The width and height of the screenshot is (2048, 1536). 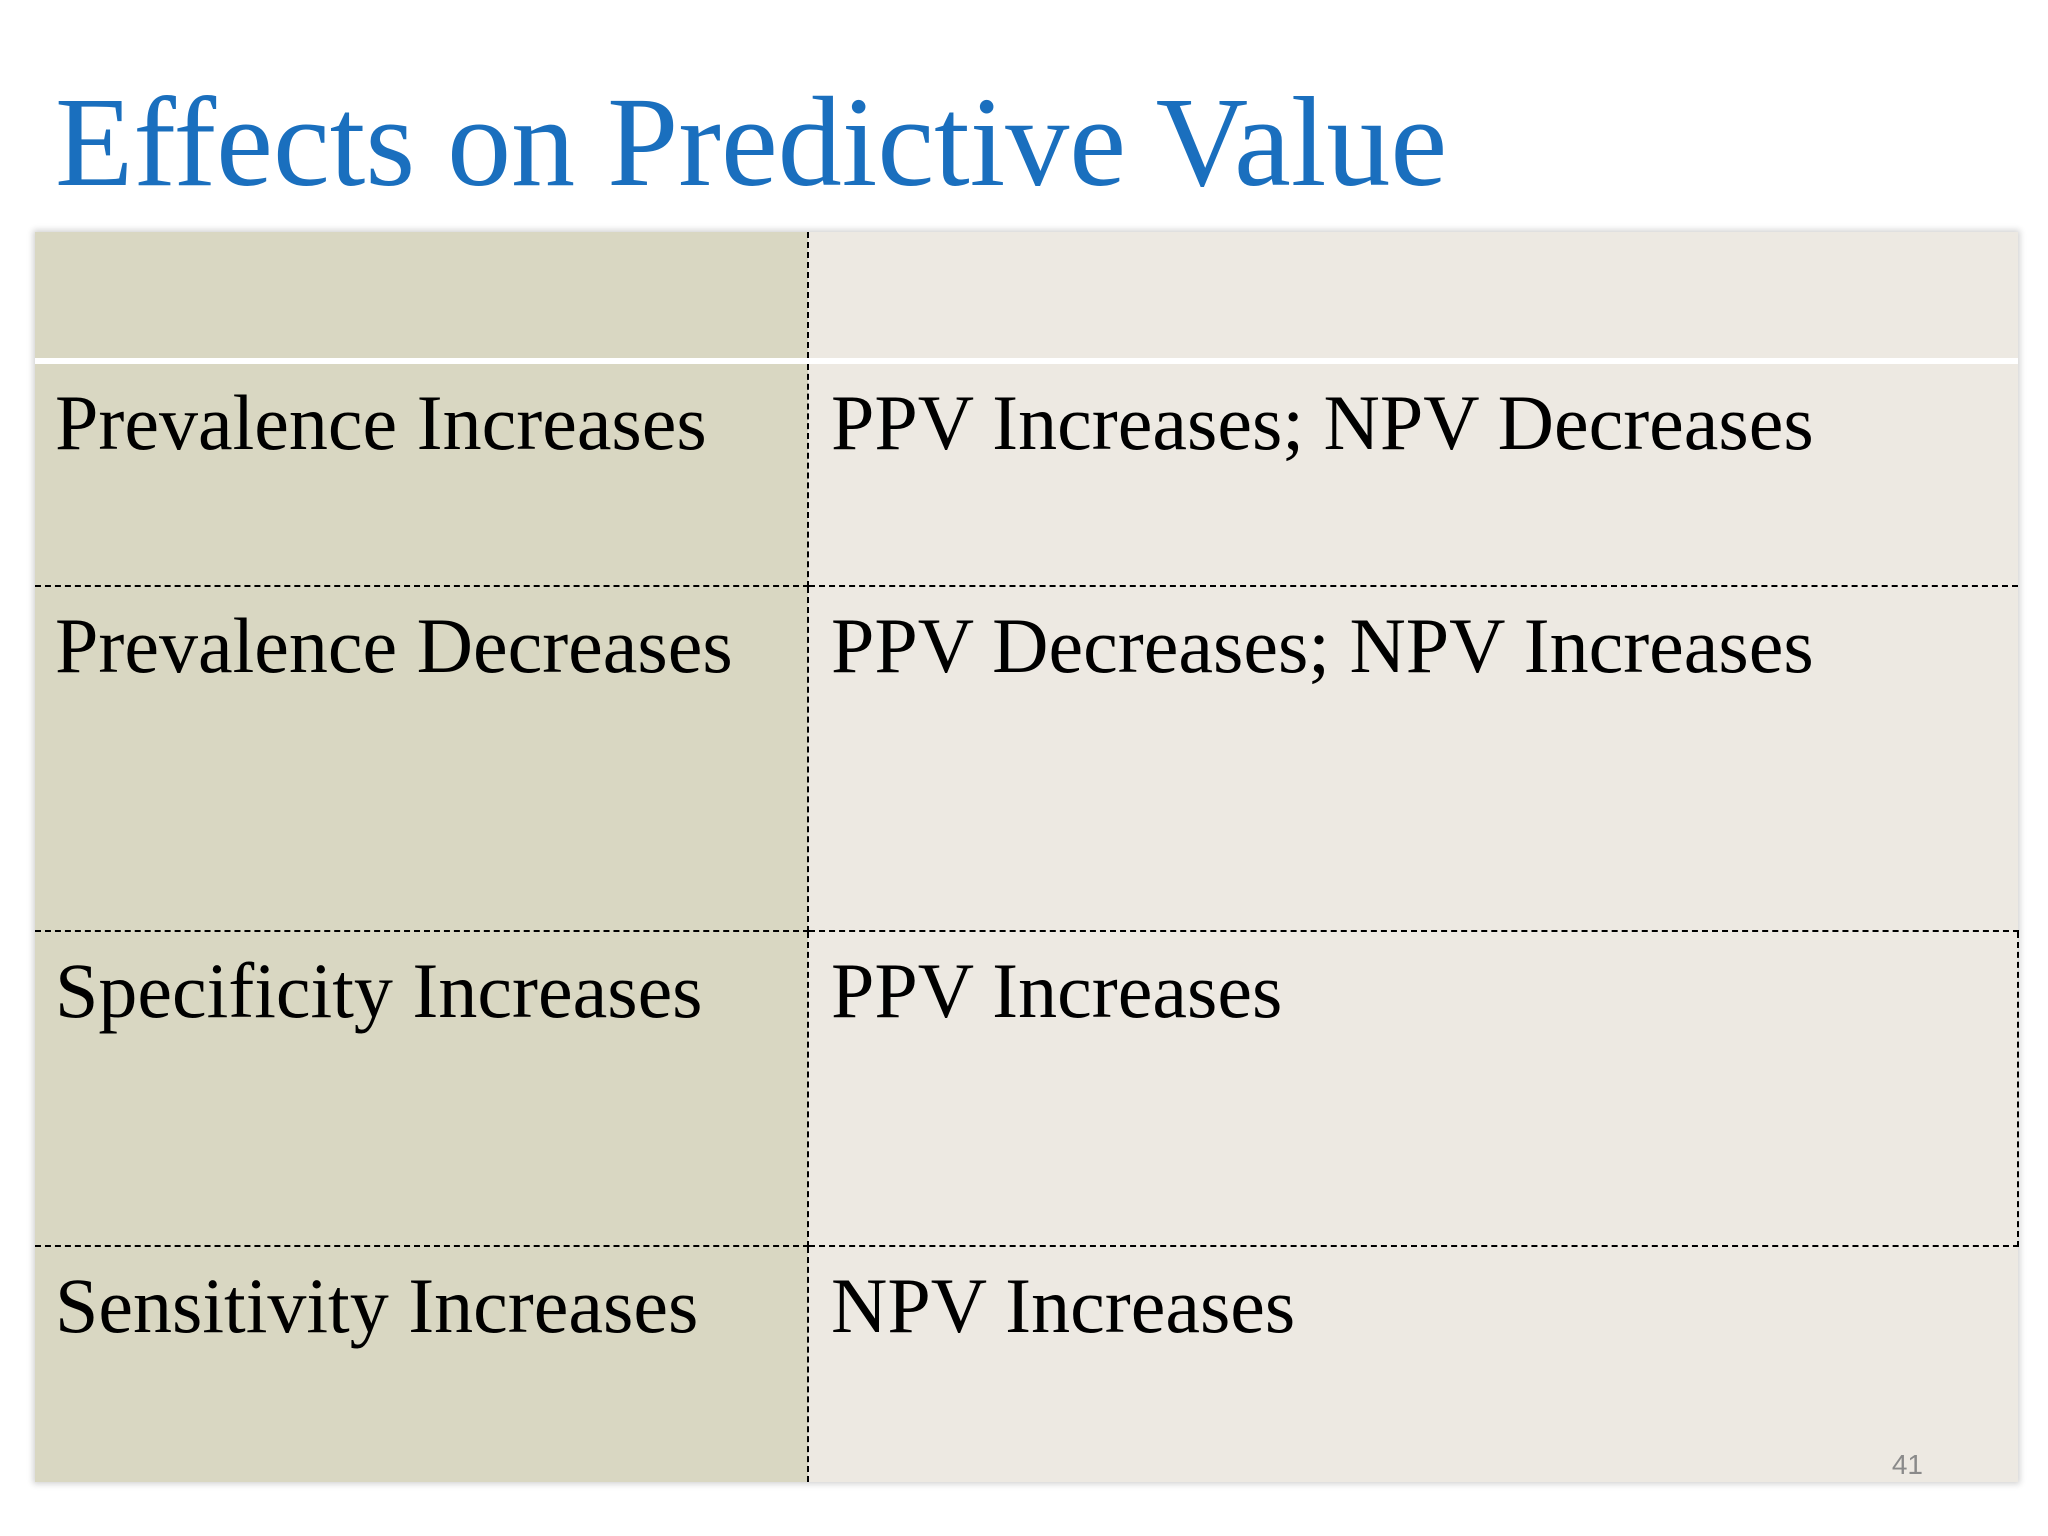 I want to click on effect-text: NPV Increases, so click(x=1063, y=1305).